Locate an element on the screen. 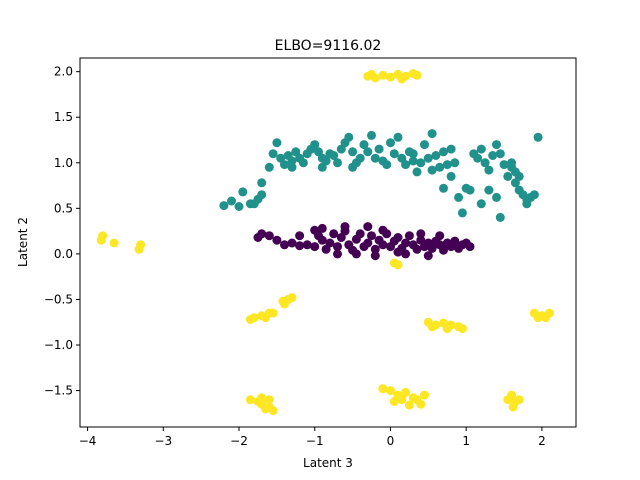  y-tick-label: 2.0 is located at coordinates (63, 72).